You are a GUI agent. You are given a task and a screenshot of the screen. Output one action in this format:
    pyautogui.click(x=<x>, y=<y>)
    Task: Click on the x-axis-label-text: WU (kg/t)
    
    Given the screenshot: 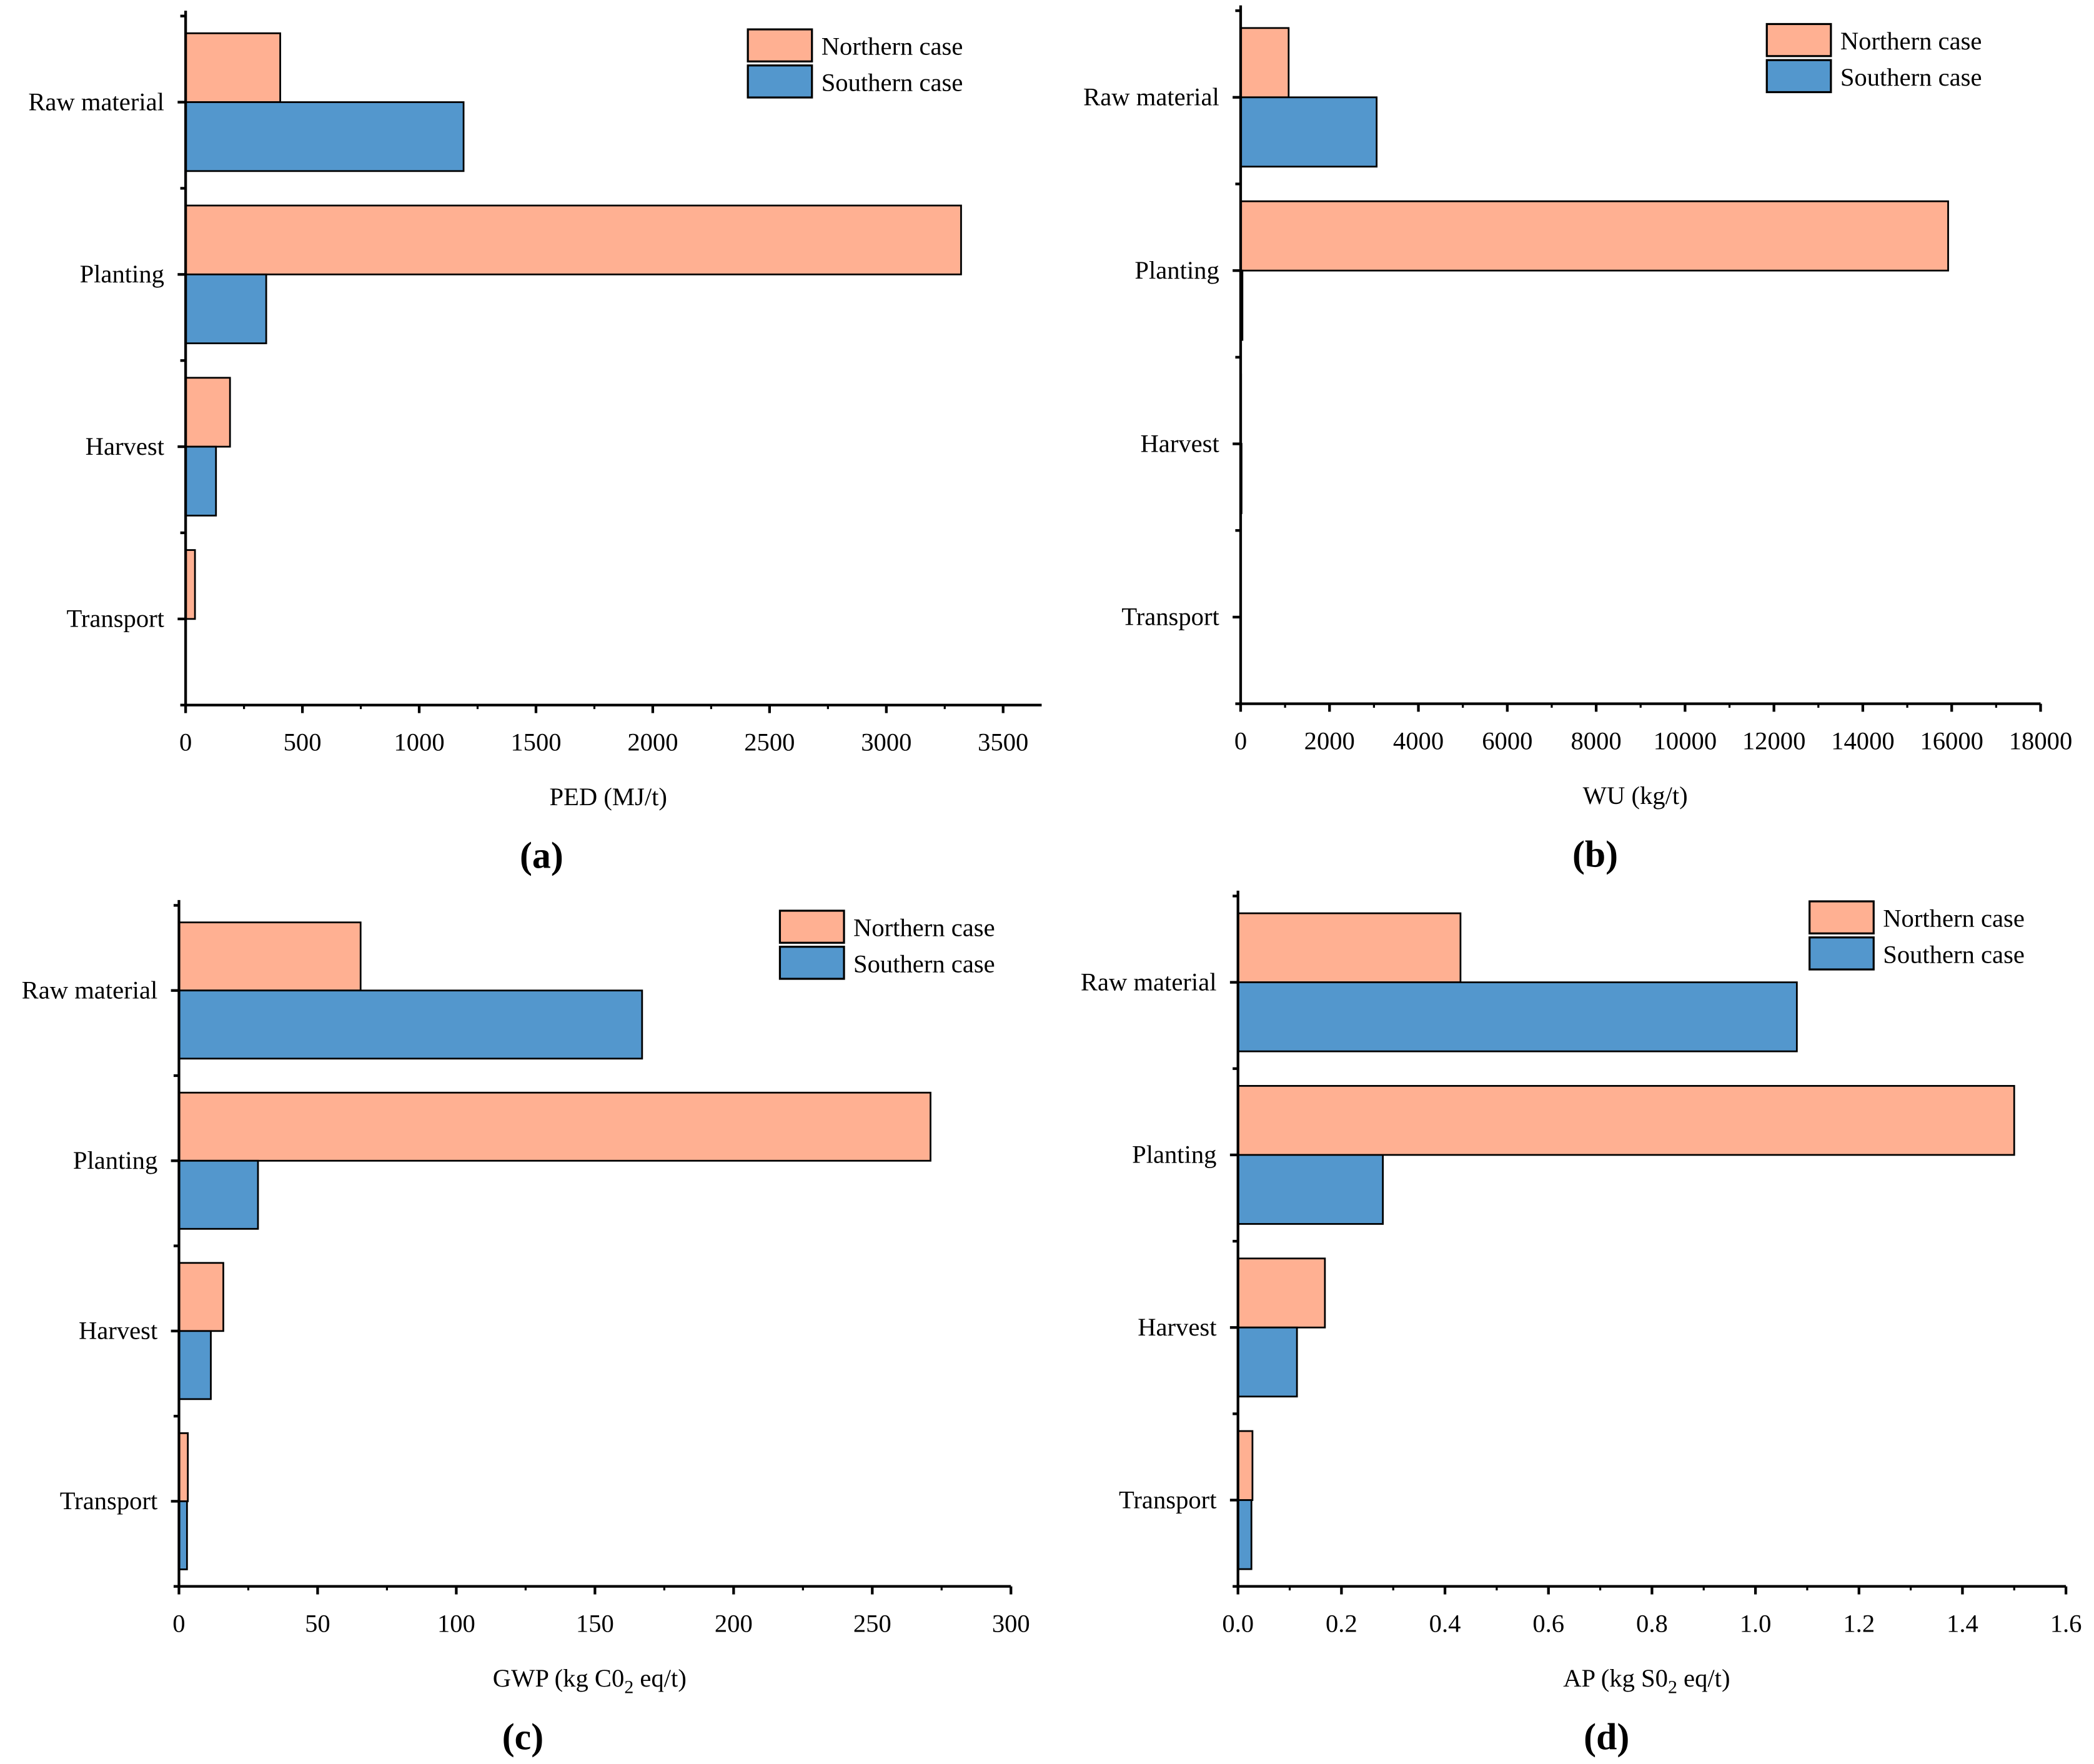 What is the action you would take?
    pyautogui.click(x=1635, y=795)
    